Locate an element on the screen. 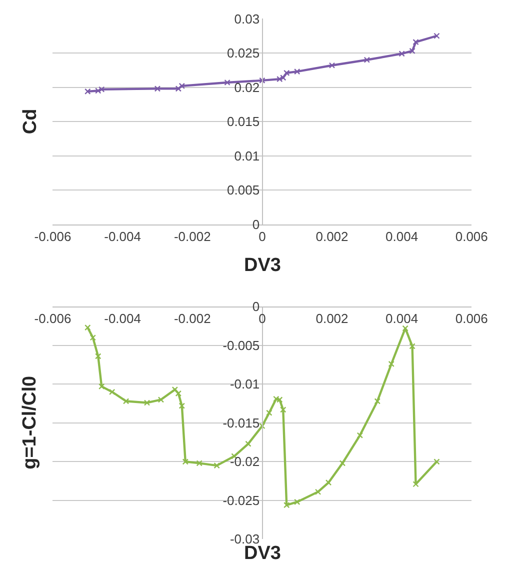 The image size is (510, 574). y-tick-label: 0.02 is located at coordinates (247, 87).